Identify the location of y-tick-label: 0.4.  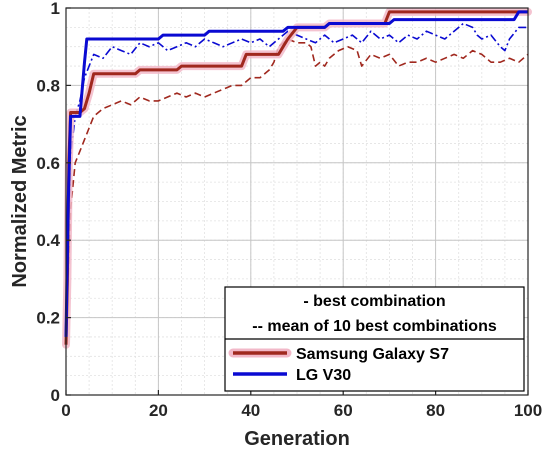
(48, 240).